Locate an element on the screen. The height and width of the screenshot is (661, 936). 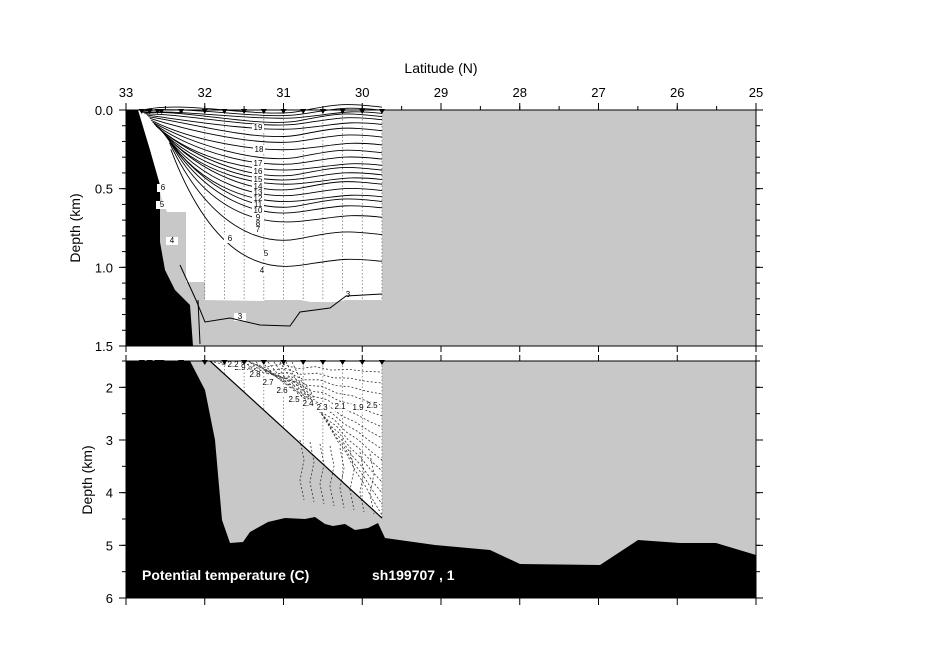
x-tick-label: 31 is located at coordinates (283, 92).